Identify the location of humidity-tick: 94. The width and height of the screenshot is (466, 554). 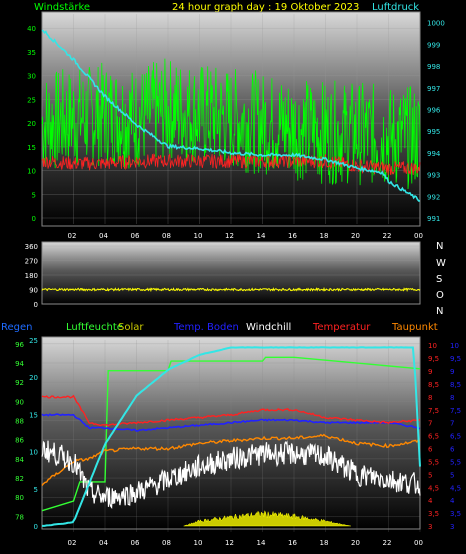
(19, 364).